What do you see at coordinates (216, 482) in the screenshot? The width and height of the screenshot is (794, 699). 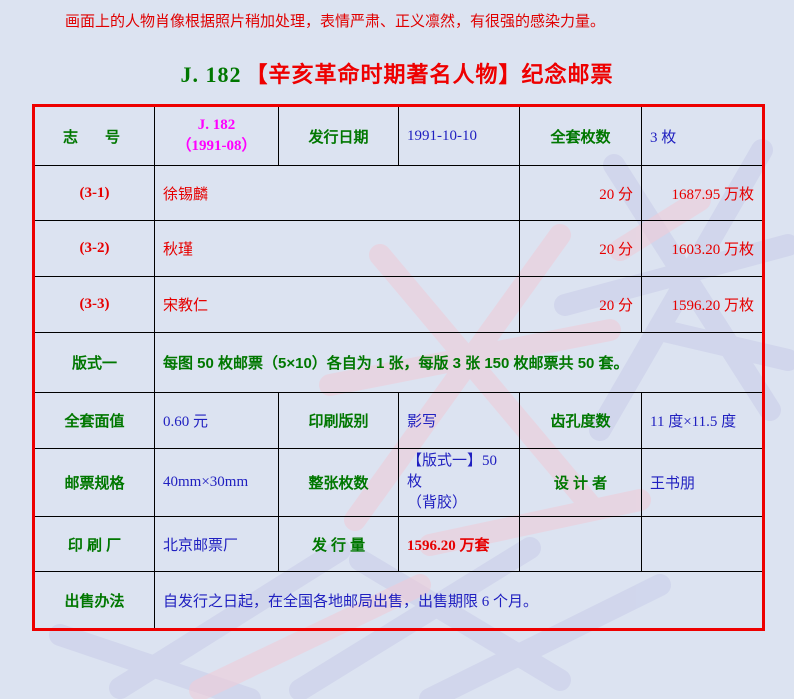 I see `cell-stamp-size-value: 40mm×30mm` at bounding box center [216, 482].